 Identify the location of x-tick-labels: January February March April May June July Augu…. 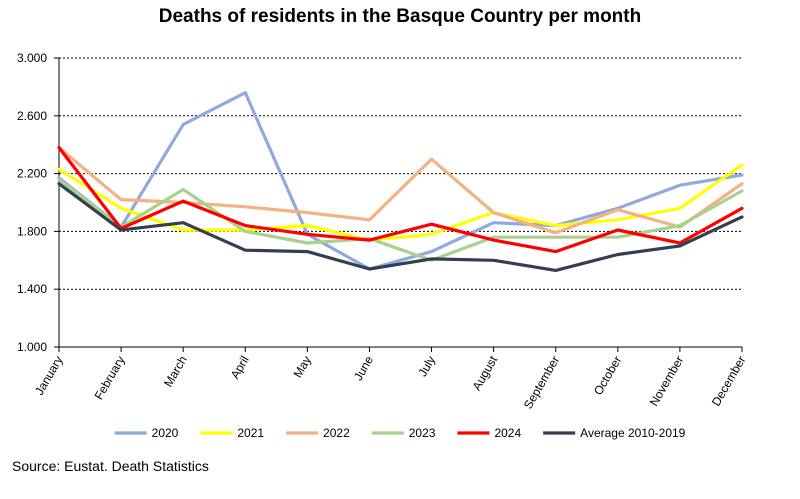
(390, 382).